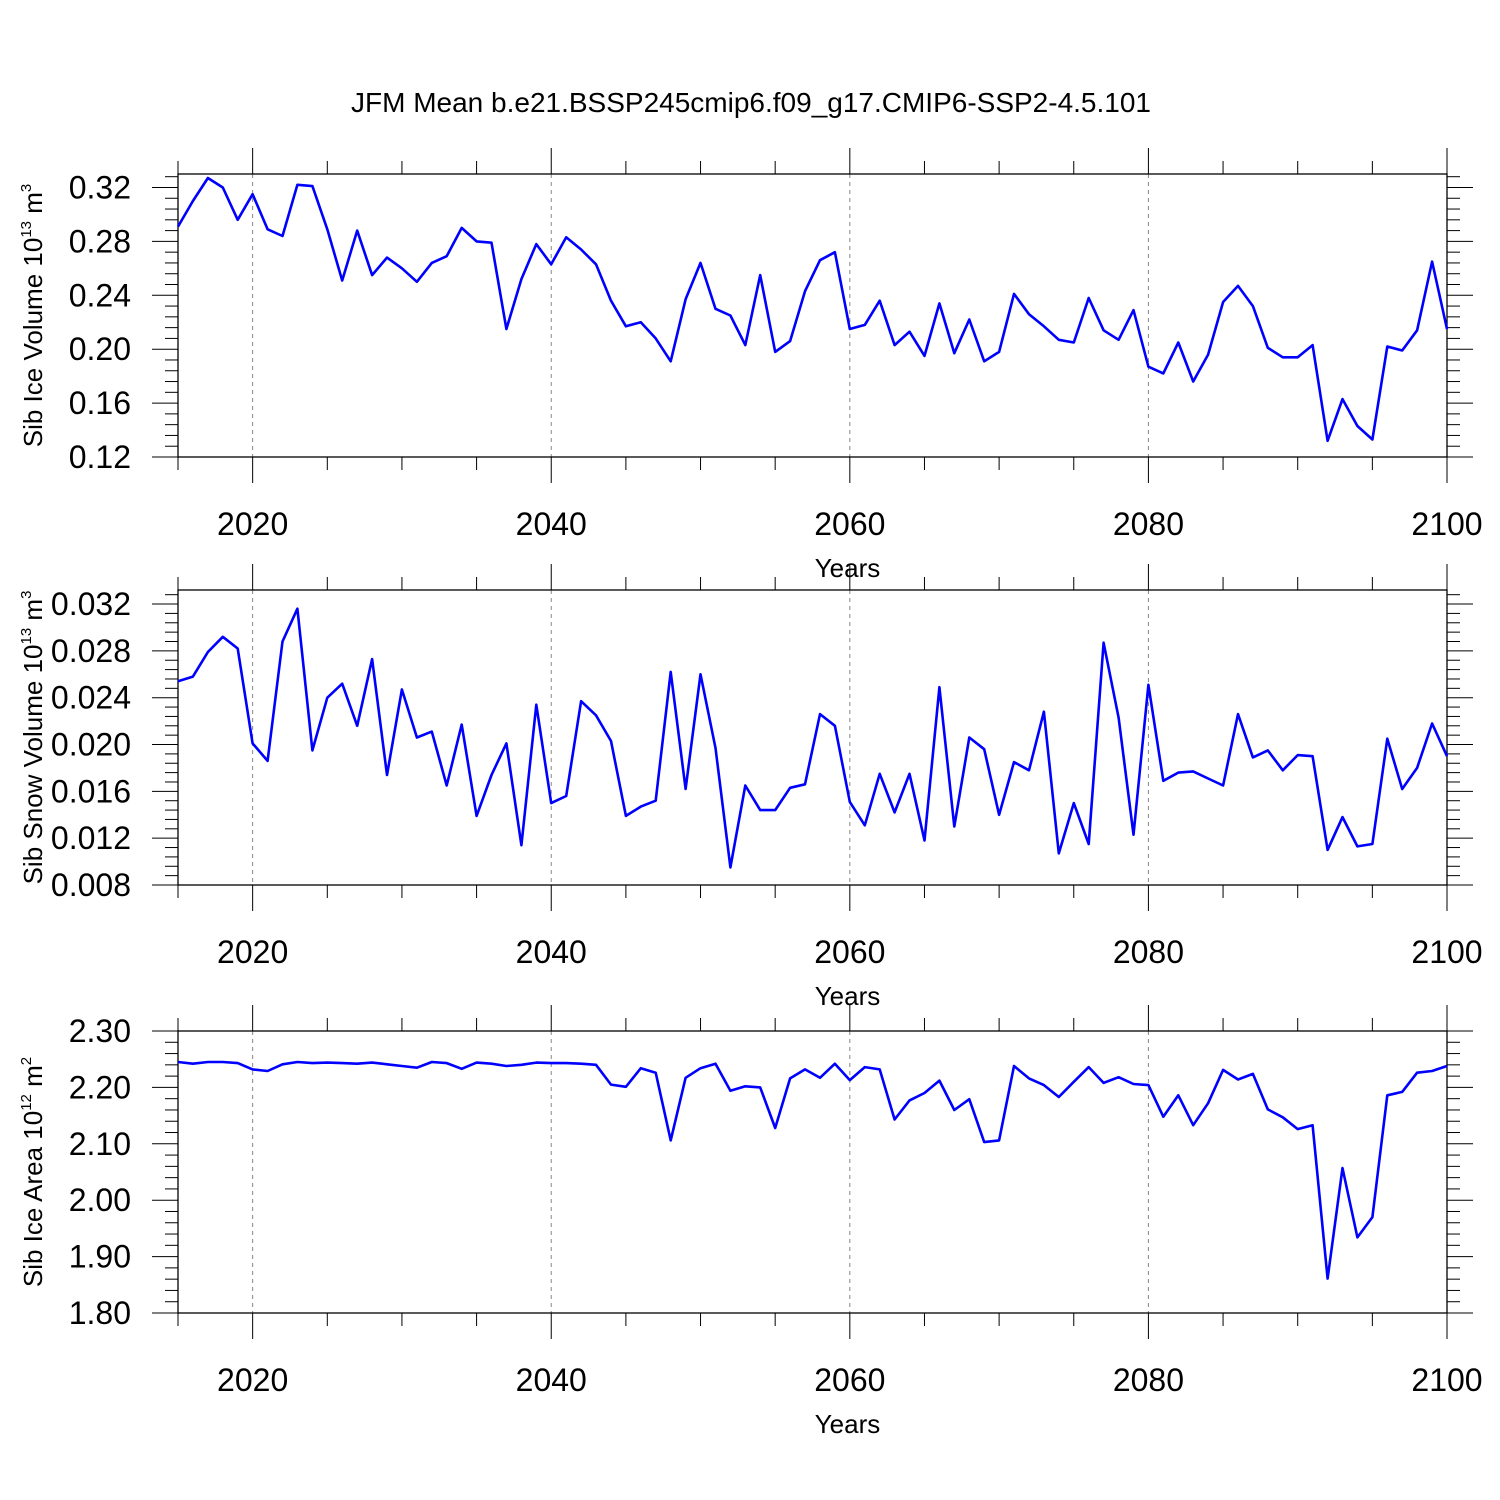 The height and width of the screenshot is (1500, 1500). Describe the element at coordinates (100, 1200) in the screenshot. I see `y-tick-label-2.00: 2.00` at that location.